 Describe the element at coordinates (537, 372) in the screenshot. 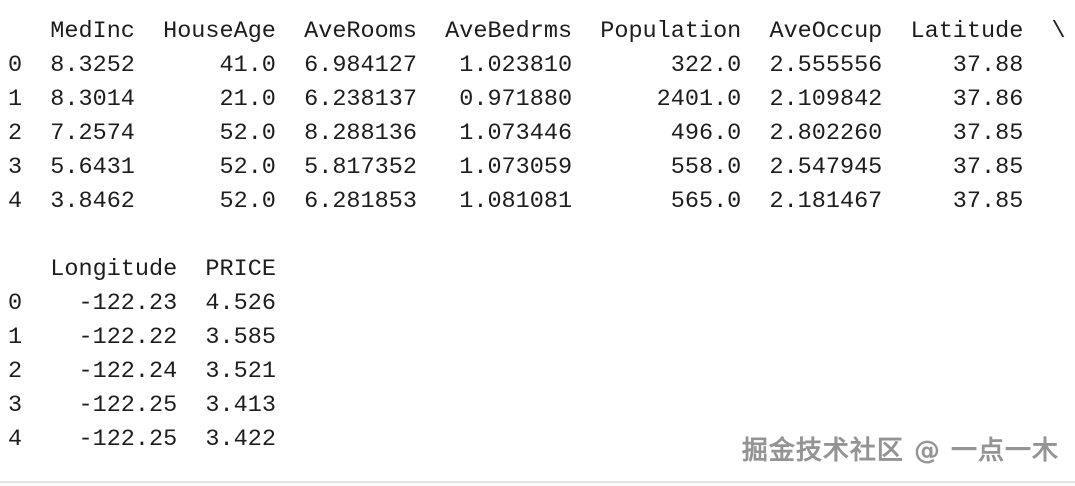

I see `table-row: 2 -122.24 3.521` at that location.